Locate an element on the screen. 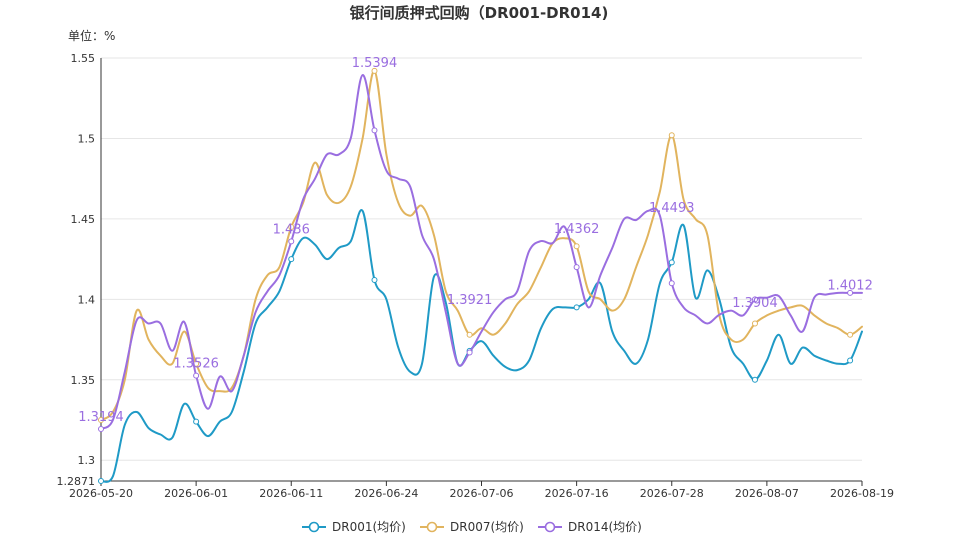  legend-label: DR007(均价) is located at coordinates (487, 527).